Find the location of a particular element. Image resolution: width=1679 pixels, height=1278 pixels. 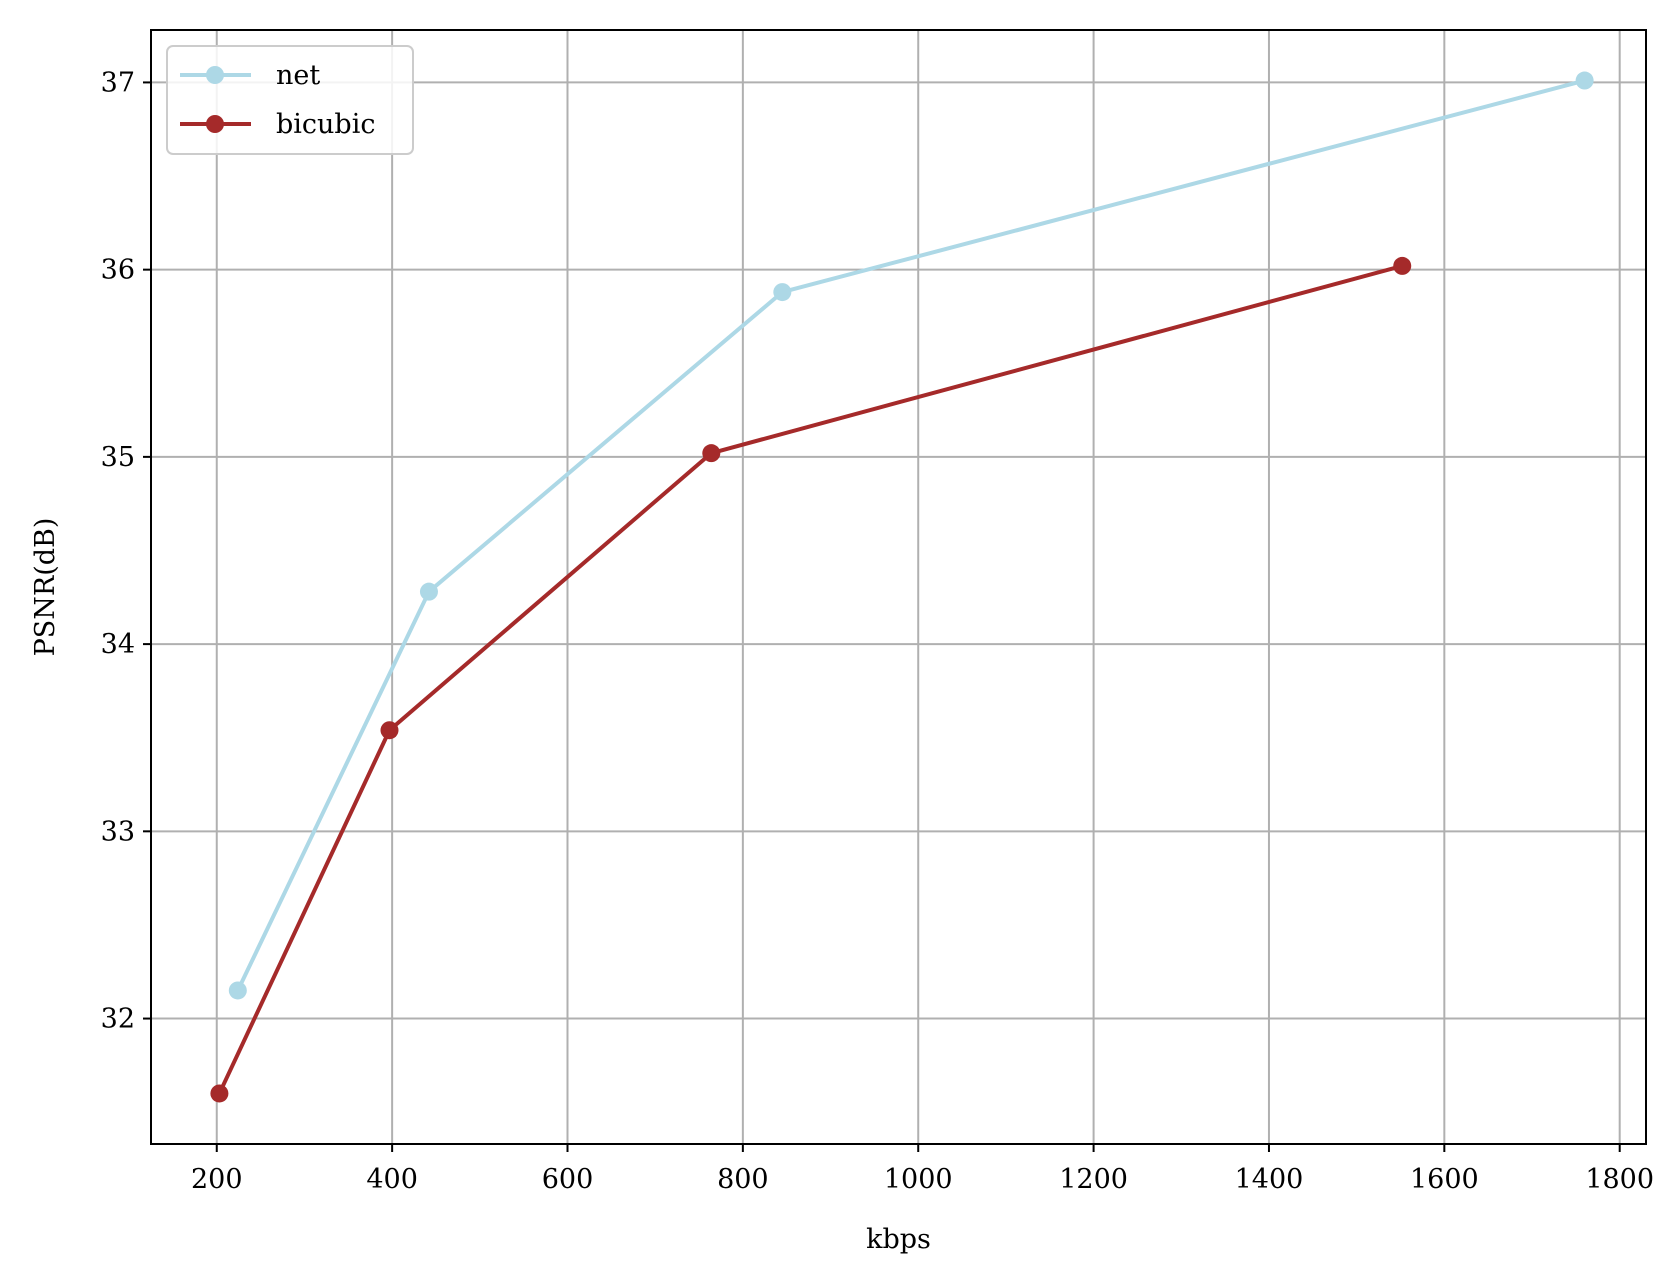

legend-item-bicubic: bicubic is located at coordinates (277, 124).